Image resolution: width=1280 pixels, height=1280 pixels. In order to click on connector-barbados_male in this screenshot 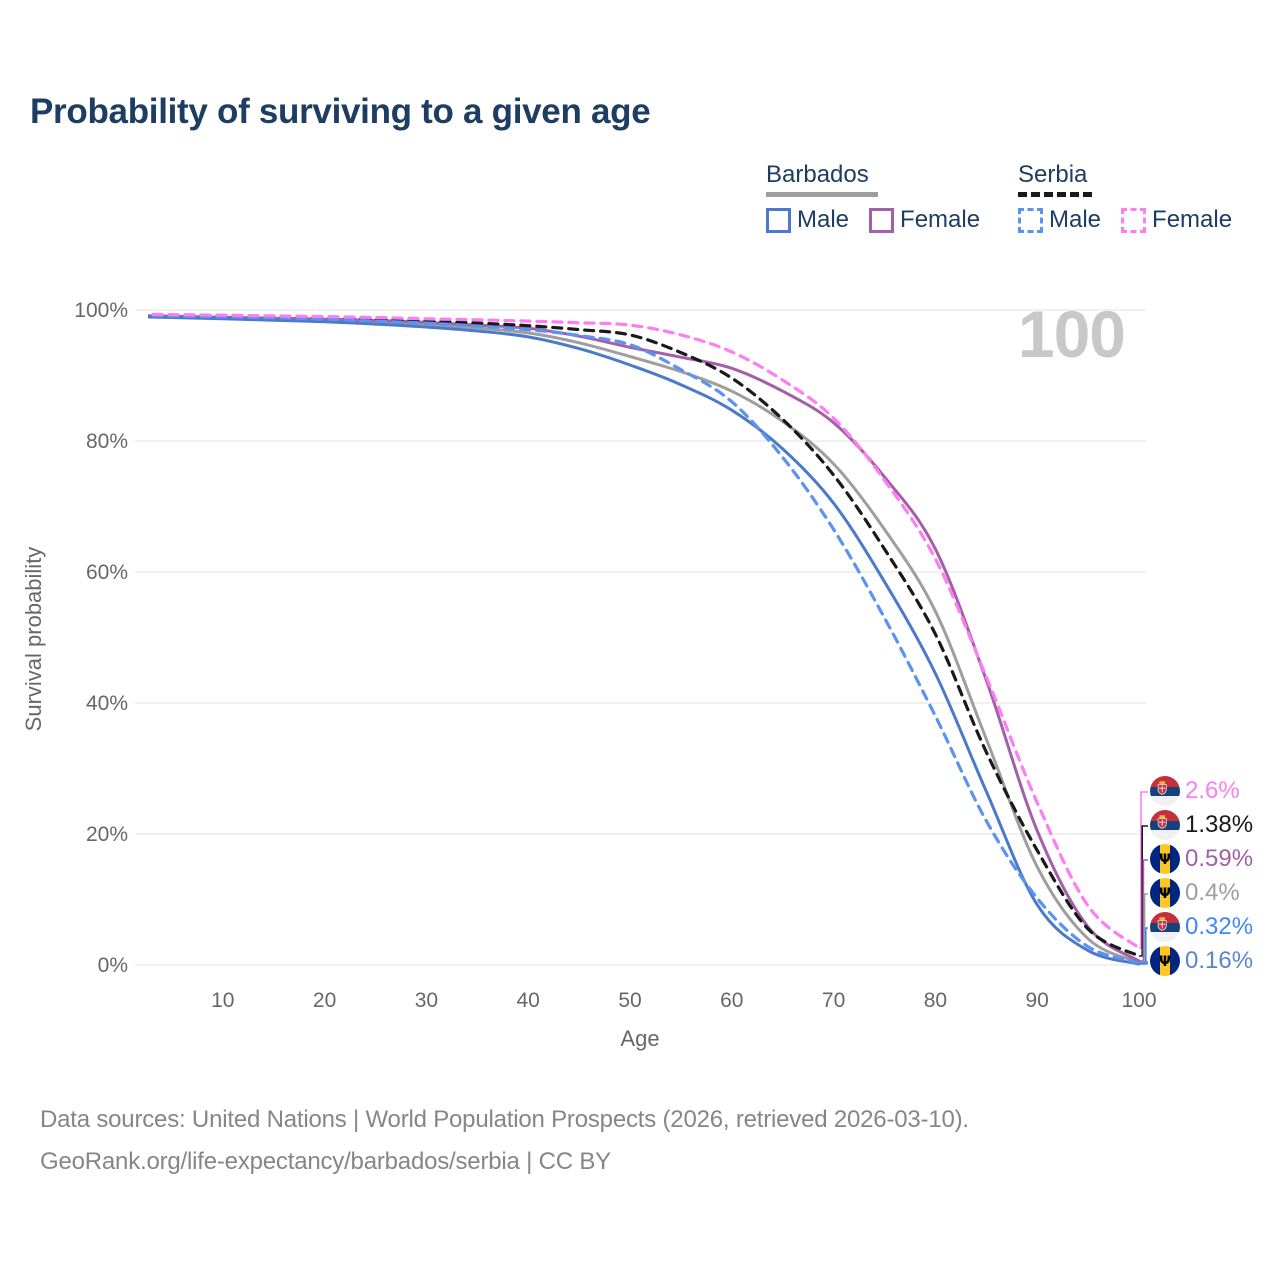, I will do `click(1143, 963)`.